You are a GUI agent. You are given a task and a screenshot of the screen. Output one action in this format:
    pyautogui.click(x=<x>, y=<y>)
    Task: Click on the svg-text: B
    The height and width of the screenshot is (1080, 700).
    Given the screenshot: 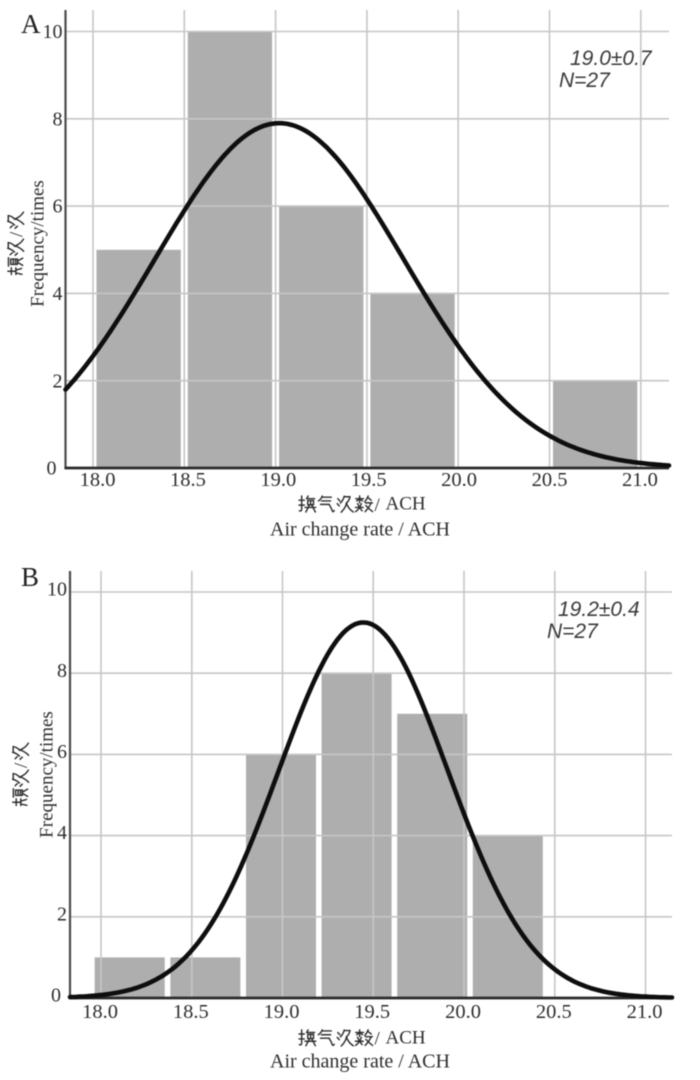 What is the action you would take?
    pyautogui.click(x=30, y=577)
    